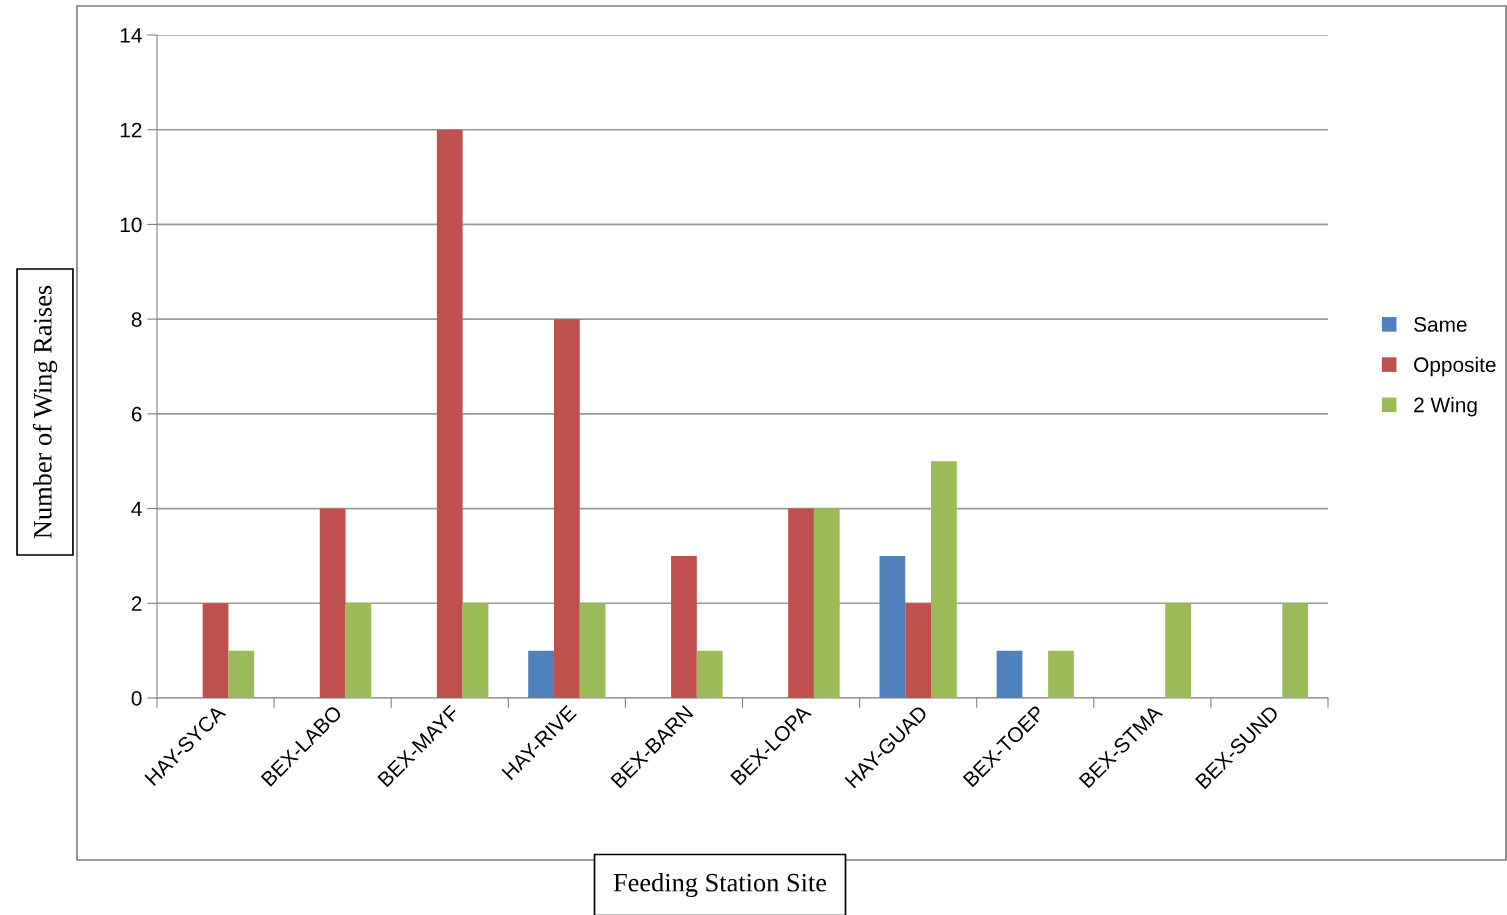 The width and height of the screenshot is (1507, 915). What do you see at coordinates (136, 509) in the screenshot?
I see `y-tick-label: 4` at bounding box center [136, 509].